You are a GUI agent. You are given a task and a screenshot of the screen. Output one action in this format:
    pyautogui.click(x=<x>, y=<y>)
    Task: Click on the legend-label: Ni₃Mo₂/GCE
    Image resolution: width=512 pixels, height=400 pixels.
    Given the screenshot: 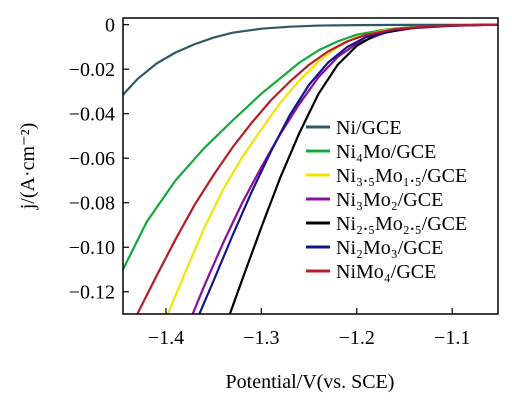 What is the action you would take?
    pyautogui.click(x=389, y=200)
    